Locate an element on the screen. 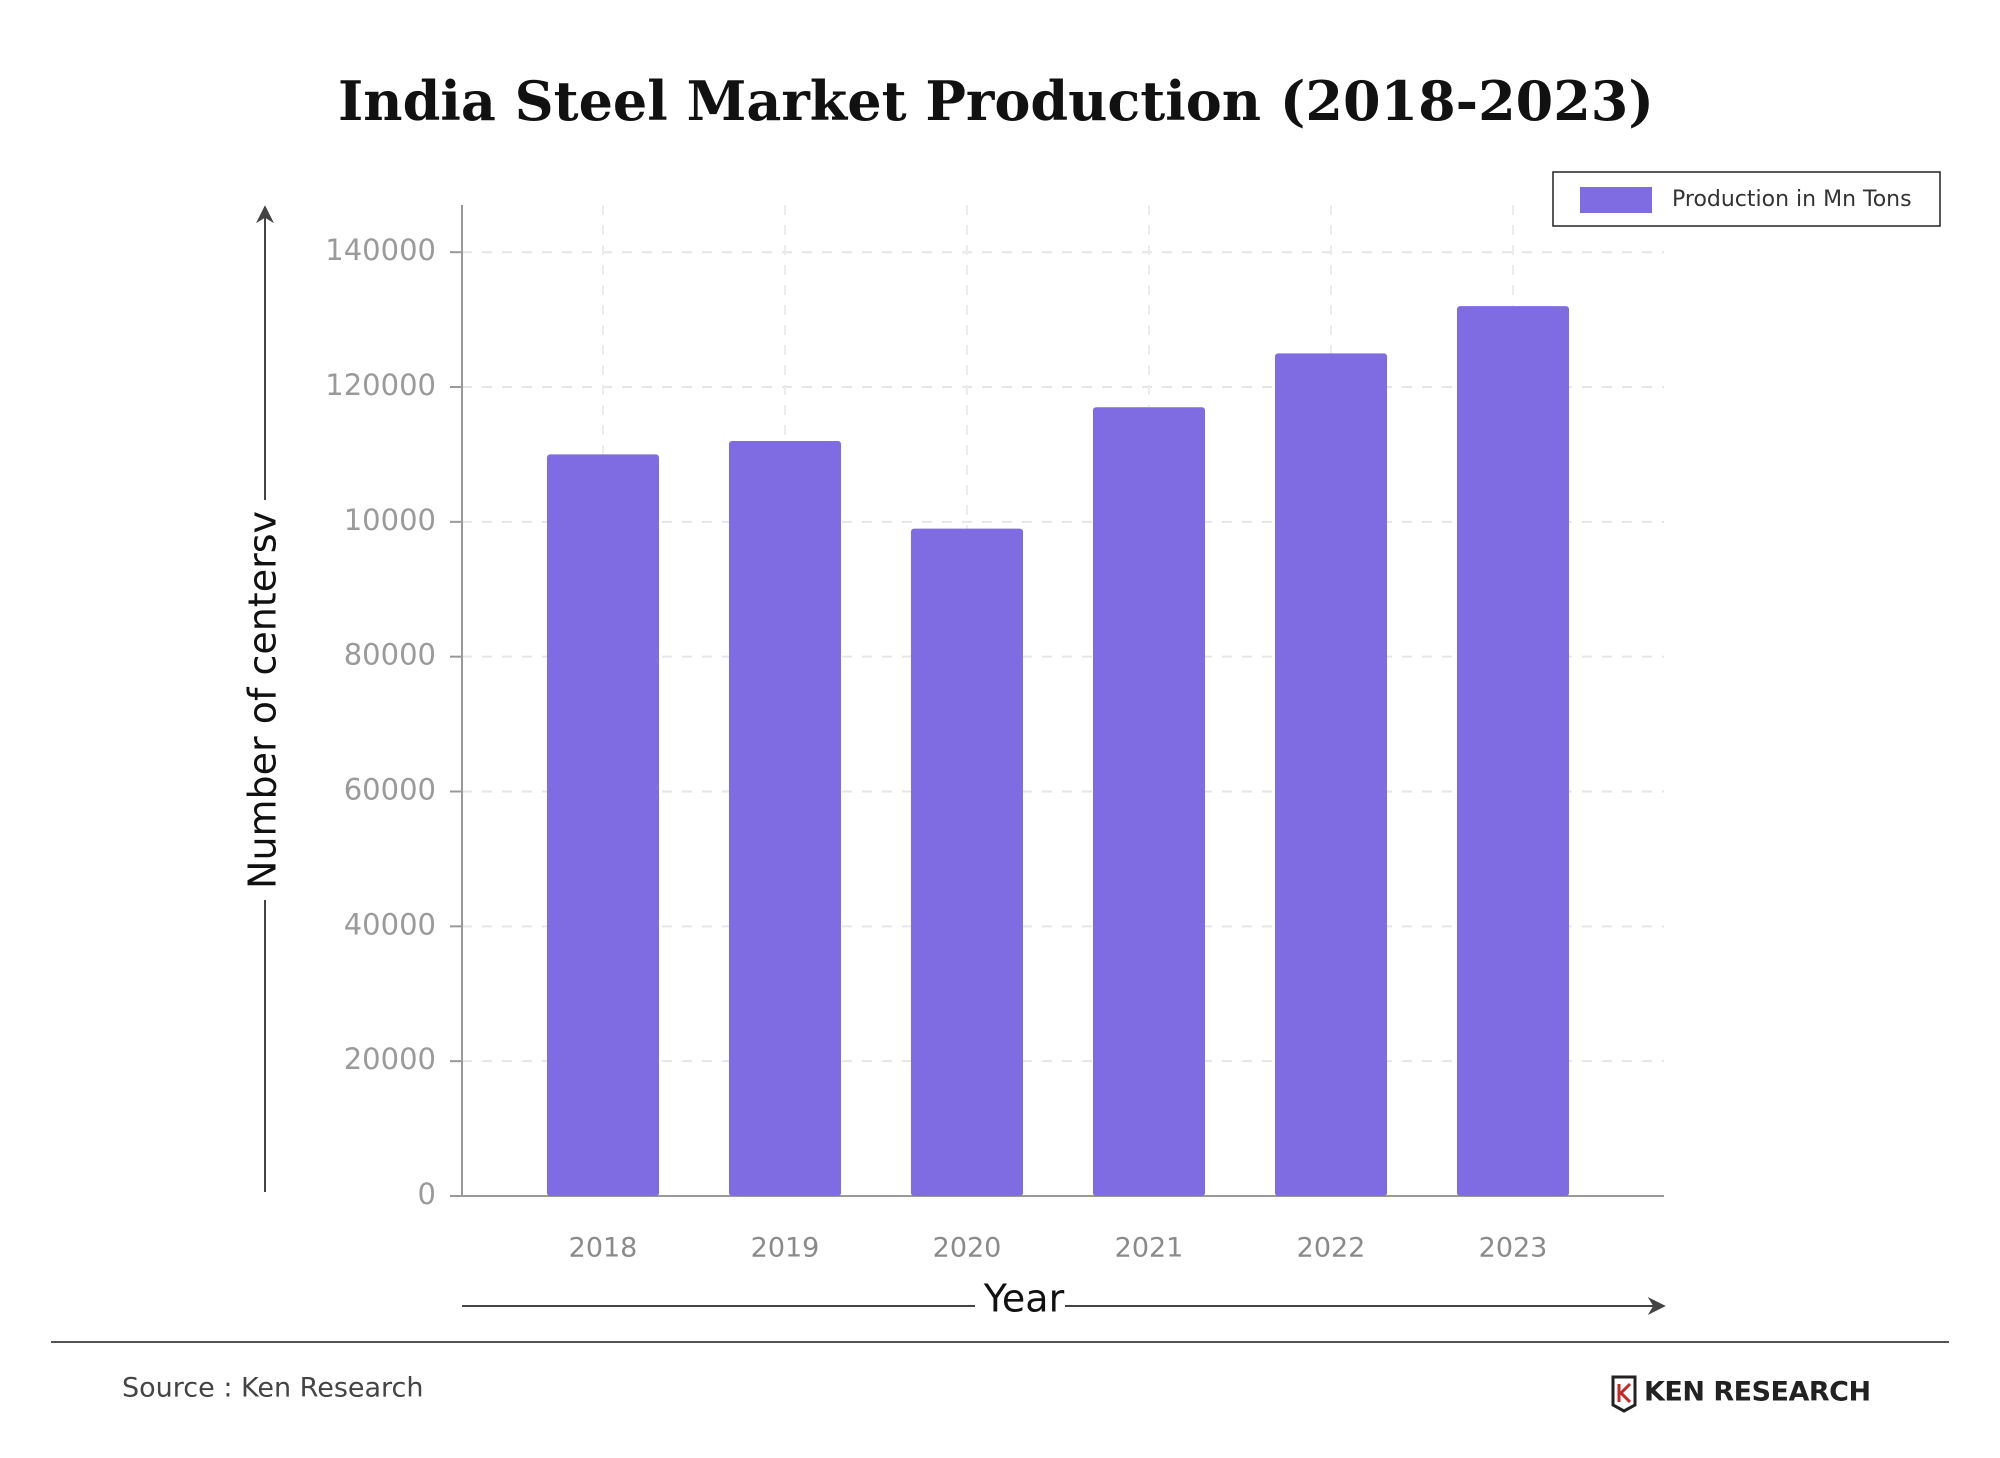  y-axis-label: Number of centersv is located at coordinates (263, 700).